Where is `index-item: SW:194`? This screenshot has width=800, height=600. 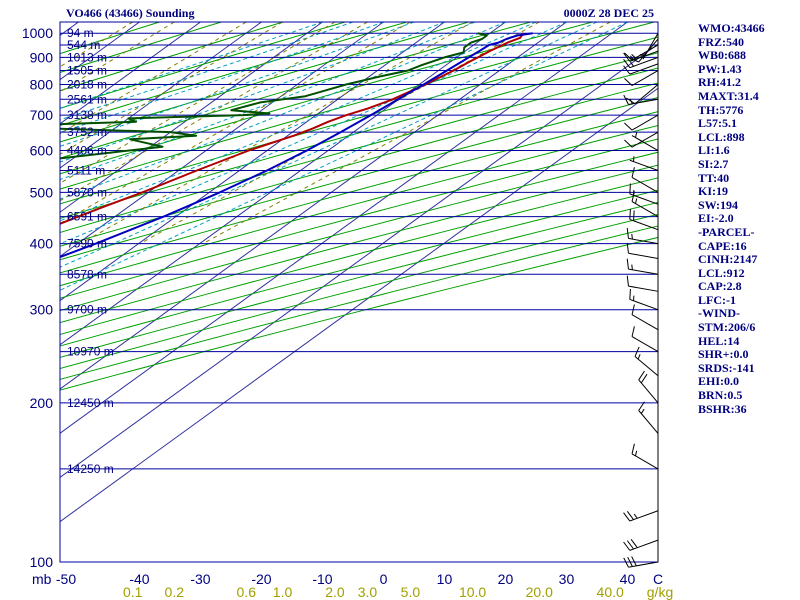 index-item: SW:194 is located at coordinates (718, 204).